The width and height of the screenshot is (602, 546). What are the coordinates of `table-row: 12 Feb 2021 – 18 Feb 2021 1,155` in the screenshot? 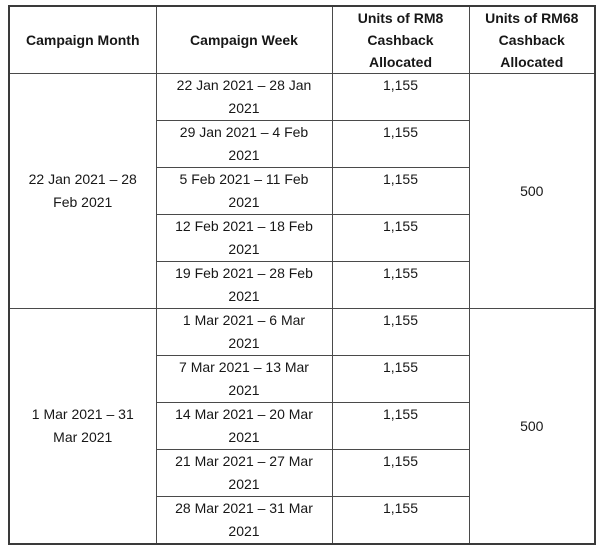 It's located at (302, 238).